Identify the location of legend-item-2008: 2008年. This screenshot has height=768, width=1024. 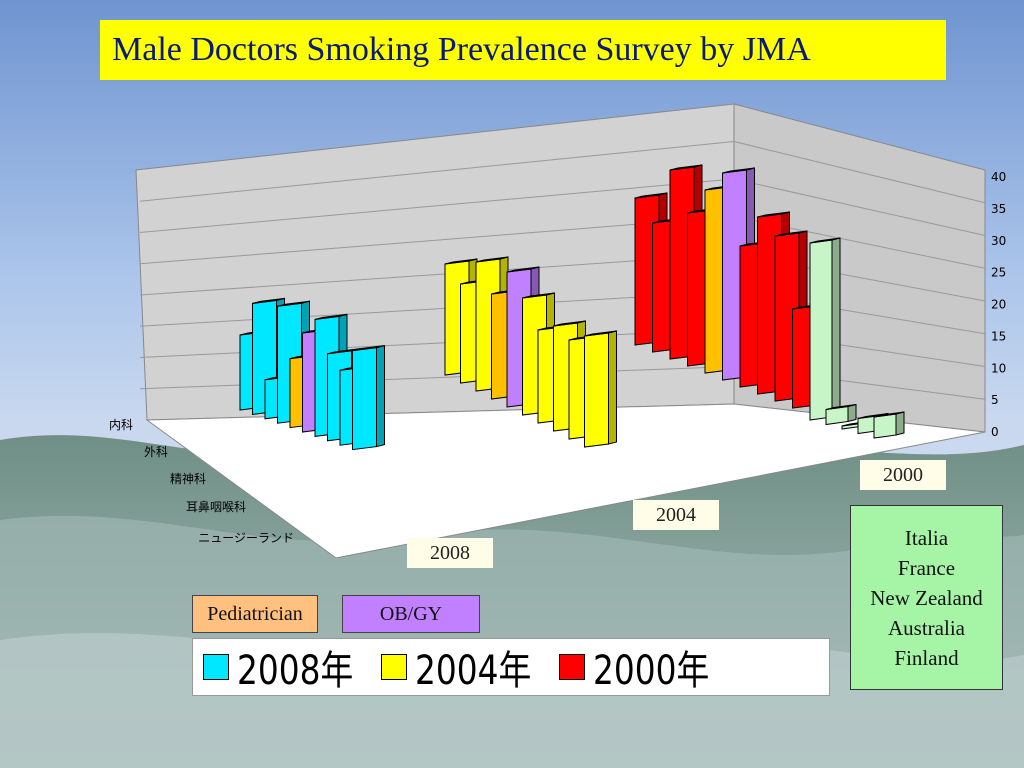
(281, 667).